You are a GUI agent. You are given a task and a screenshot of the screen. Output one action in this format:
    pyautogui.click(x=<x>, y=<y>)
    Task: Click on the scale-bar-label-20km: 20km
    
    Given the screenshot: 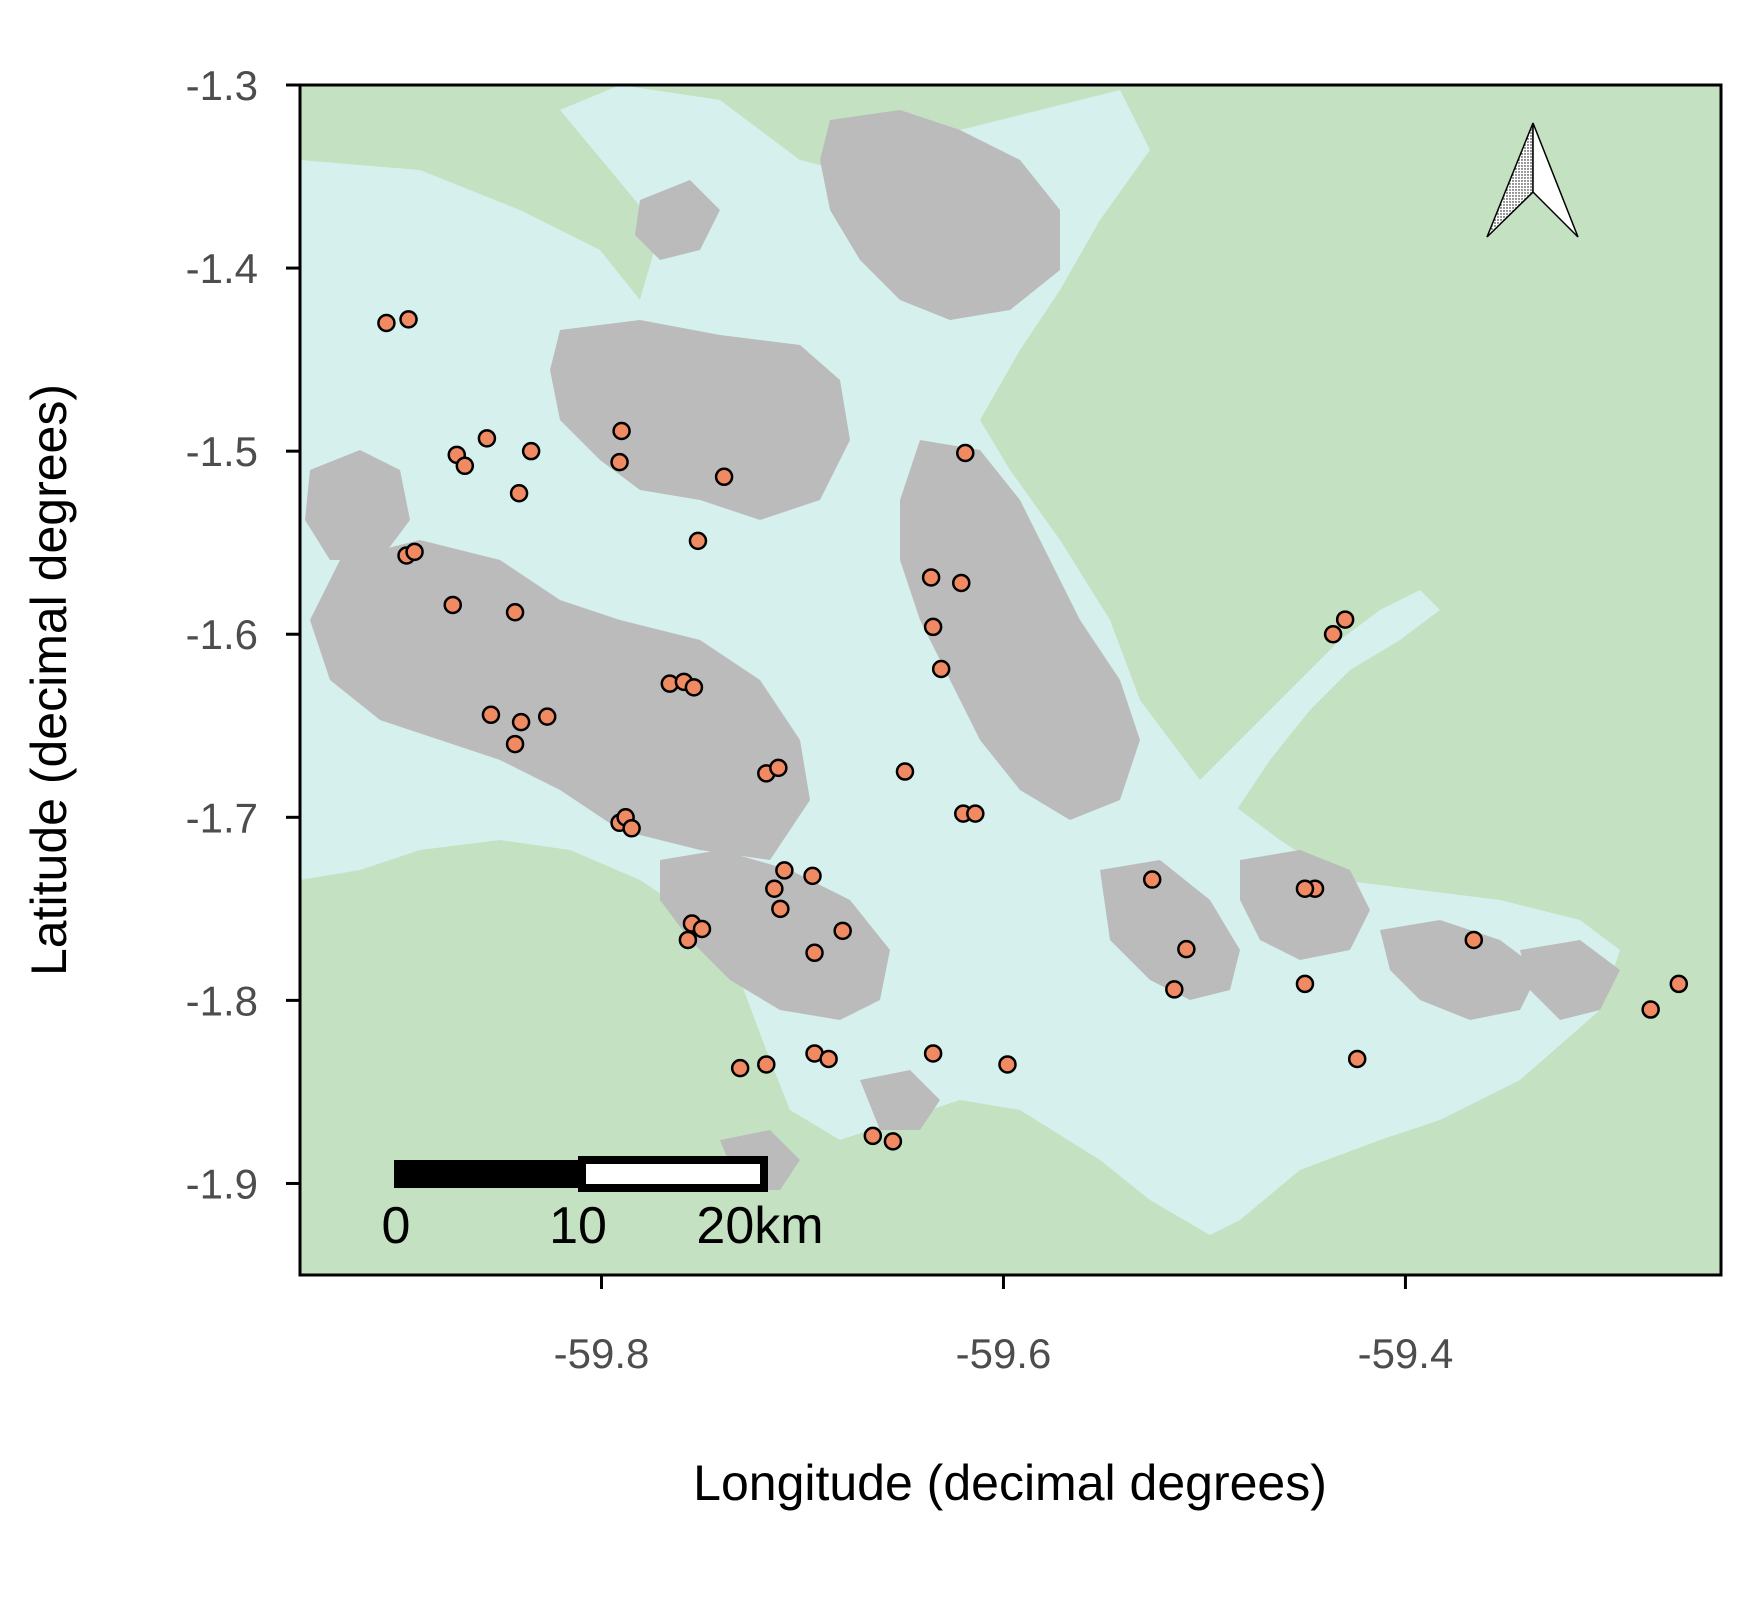 What is the action you would take?
    pyautogui.click(x=759, y=1226)
    